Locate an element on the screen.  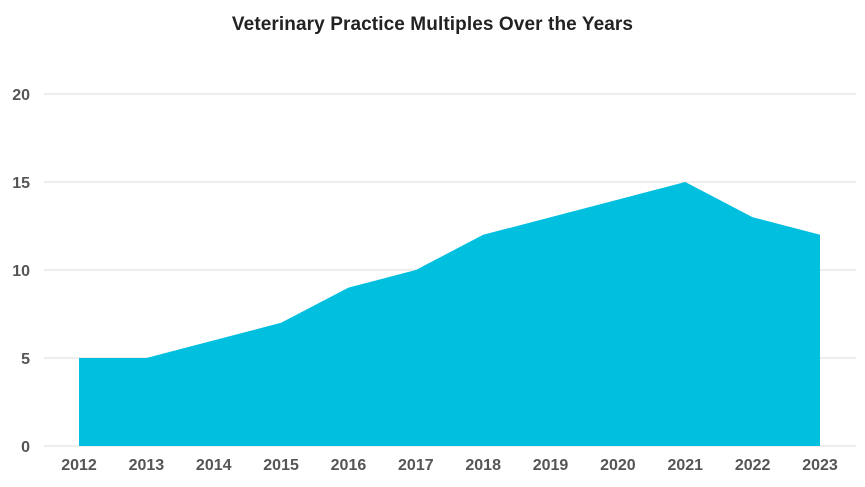
x-tick-label: 2015 is located at coordinates (281, 465).